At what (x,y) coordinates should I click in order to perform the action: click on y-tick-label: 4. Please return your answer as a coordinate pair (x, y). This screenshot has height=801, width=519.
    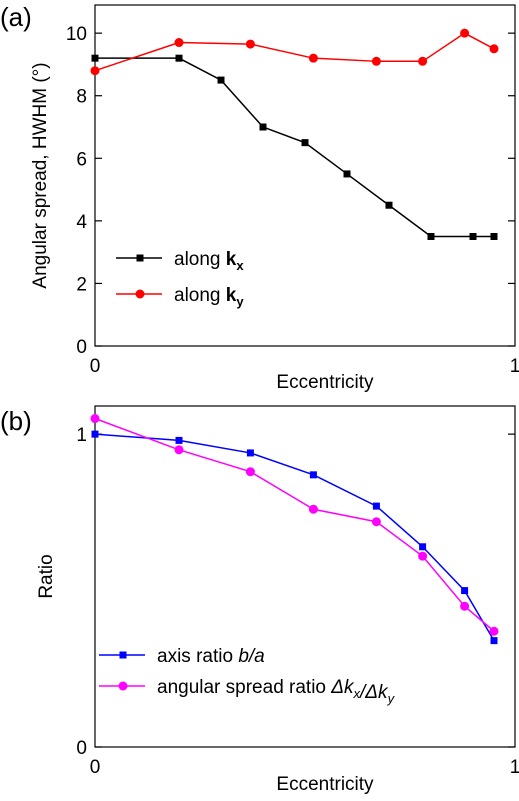
    Looking at the image, I should click on (81, 222).